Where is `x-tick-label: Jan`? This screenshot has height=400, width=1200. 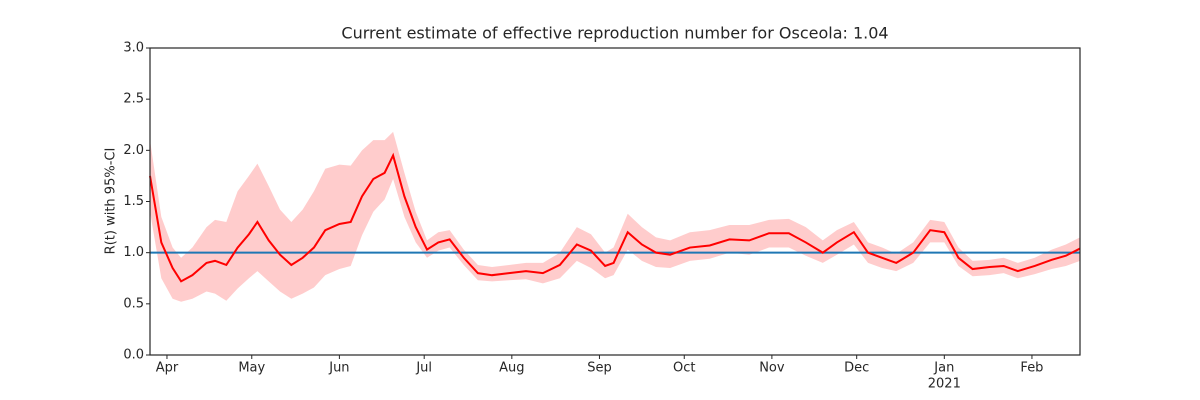 x-tick-label: Jan is located at coordinates (943, 368).